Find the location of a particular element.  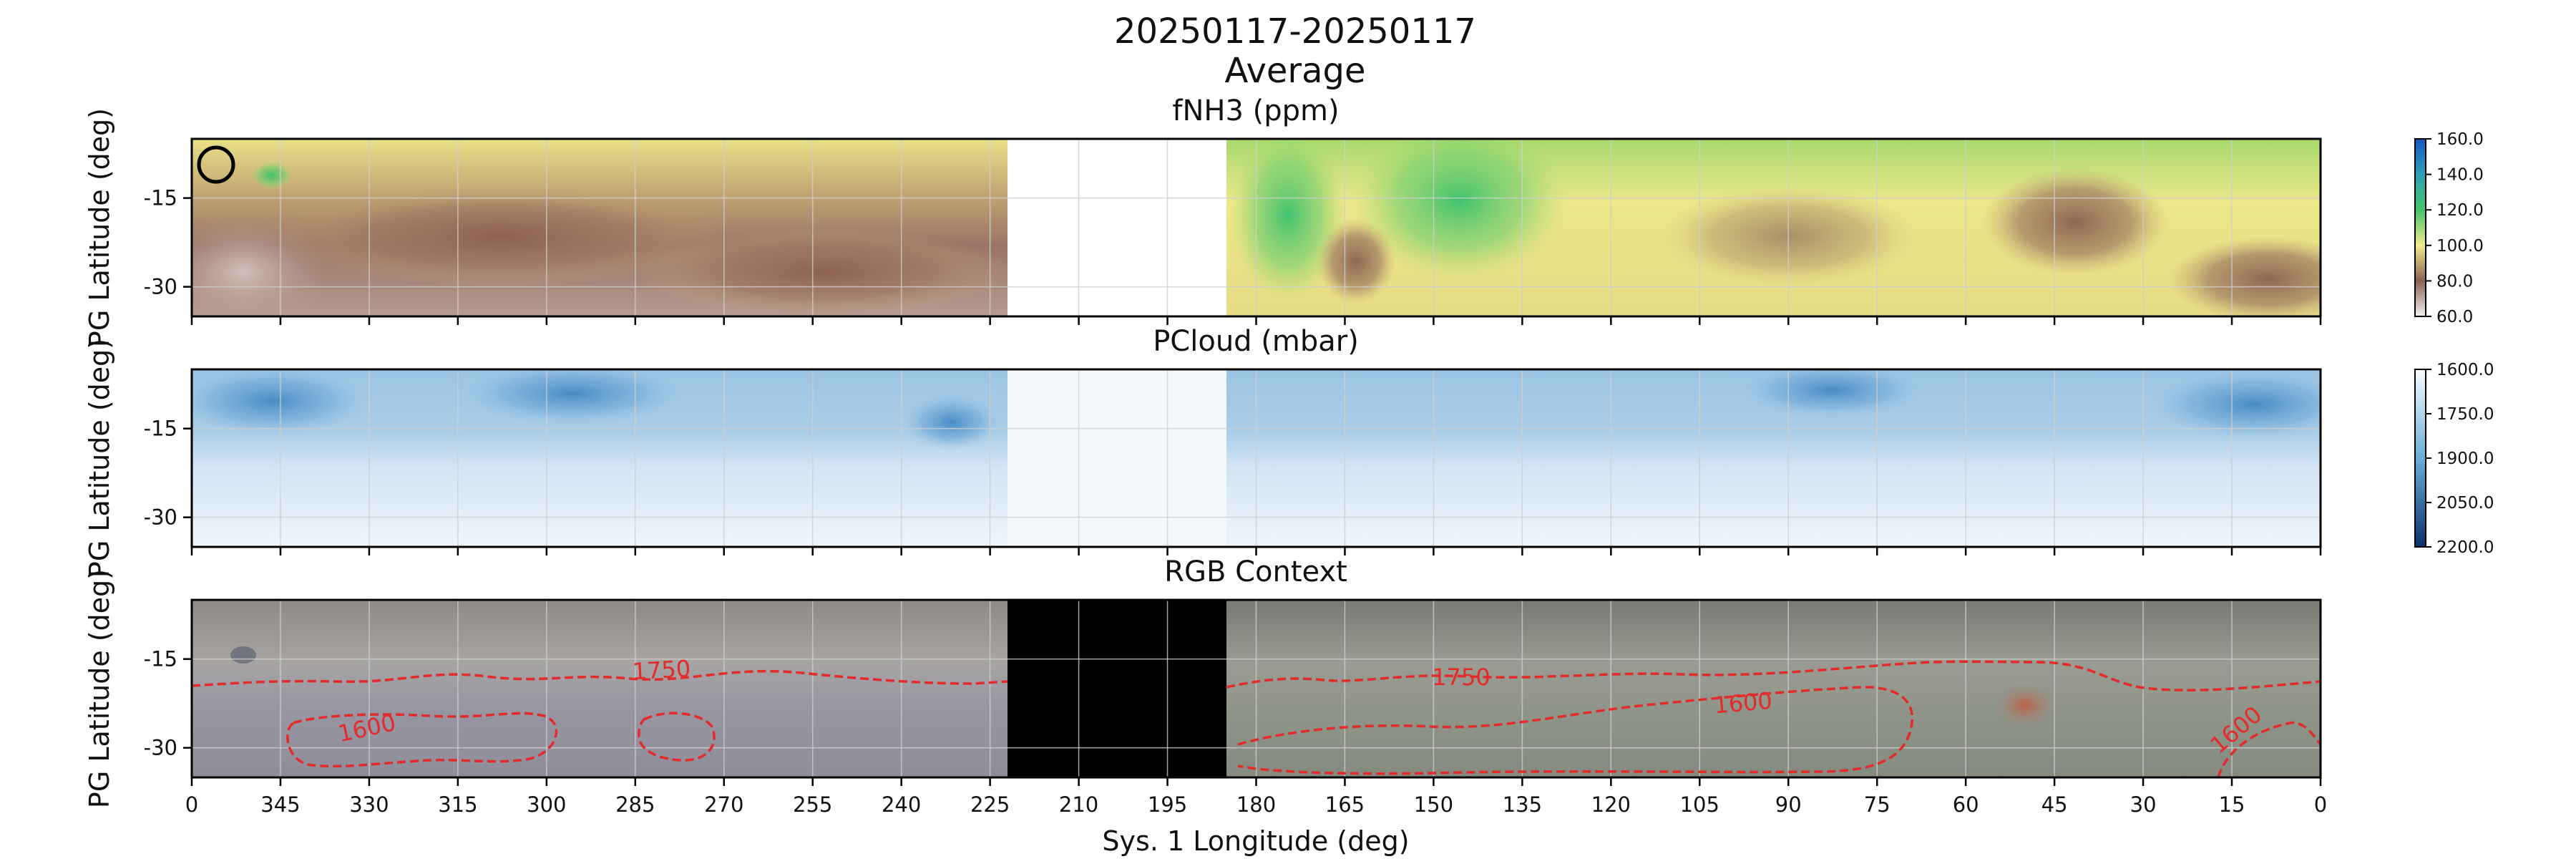

x-tick-label: 315 is located at coordinates (457, 804).